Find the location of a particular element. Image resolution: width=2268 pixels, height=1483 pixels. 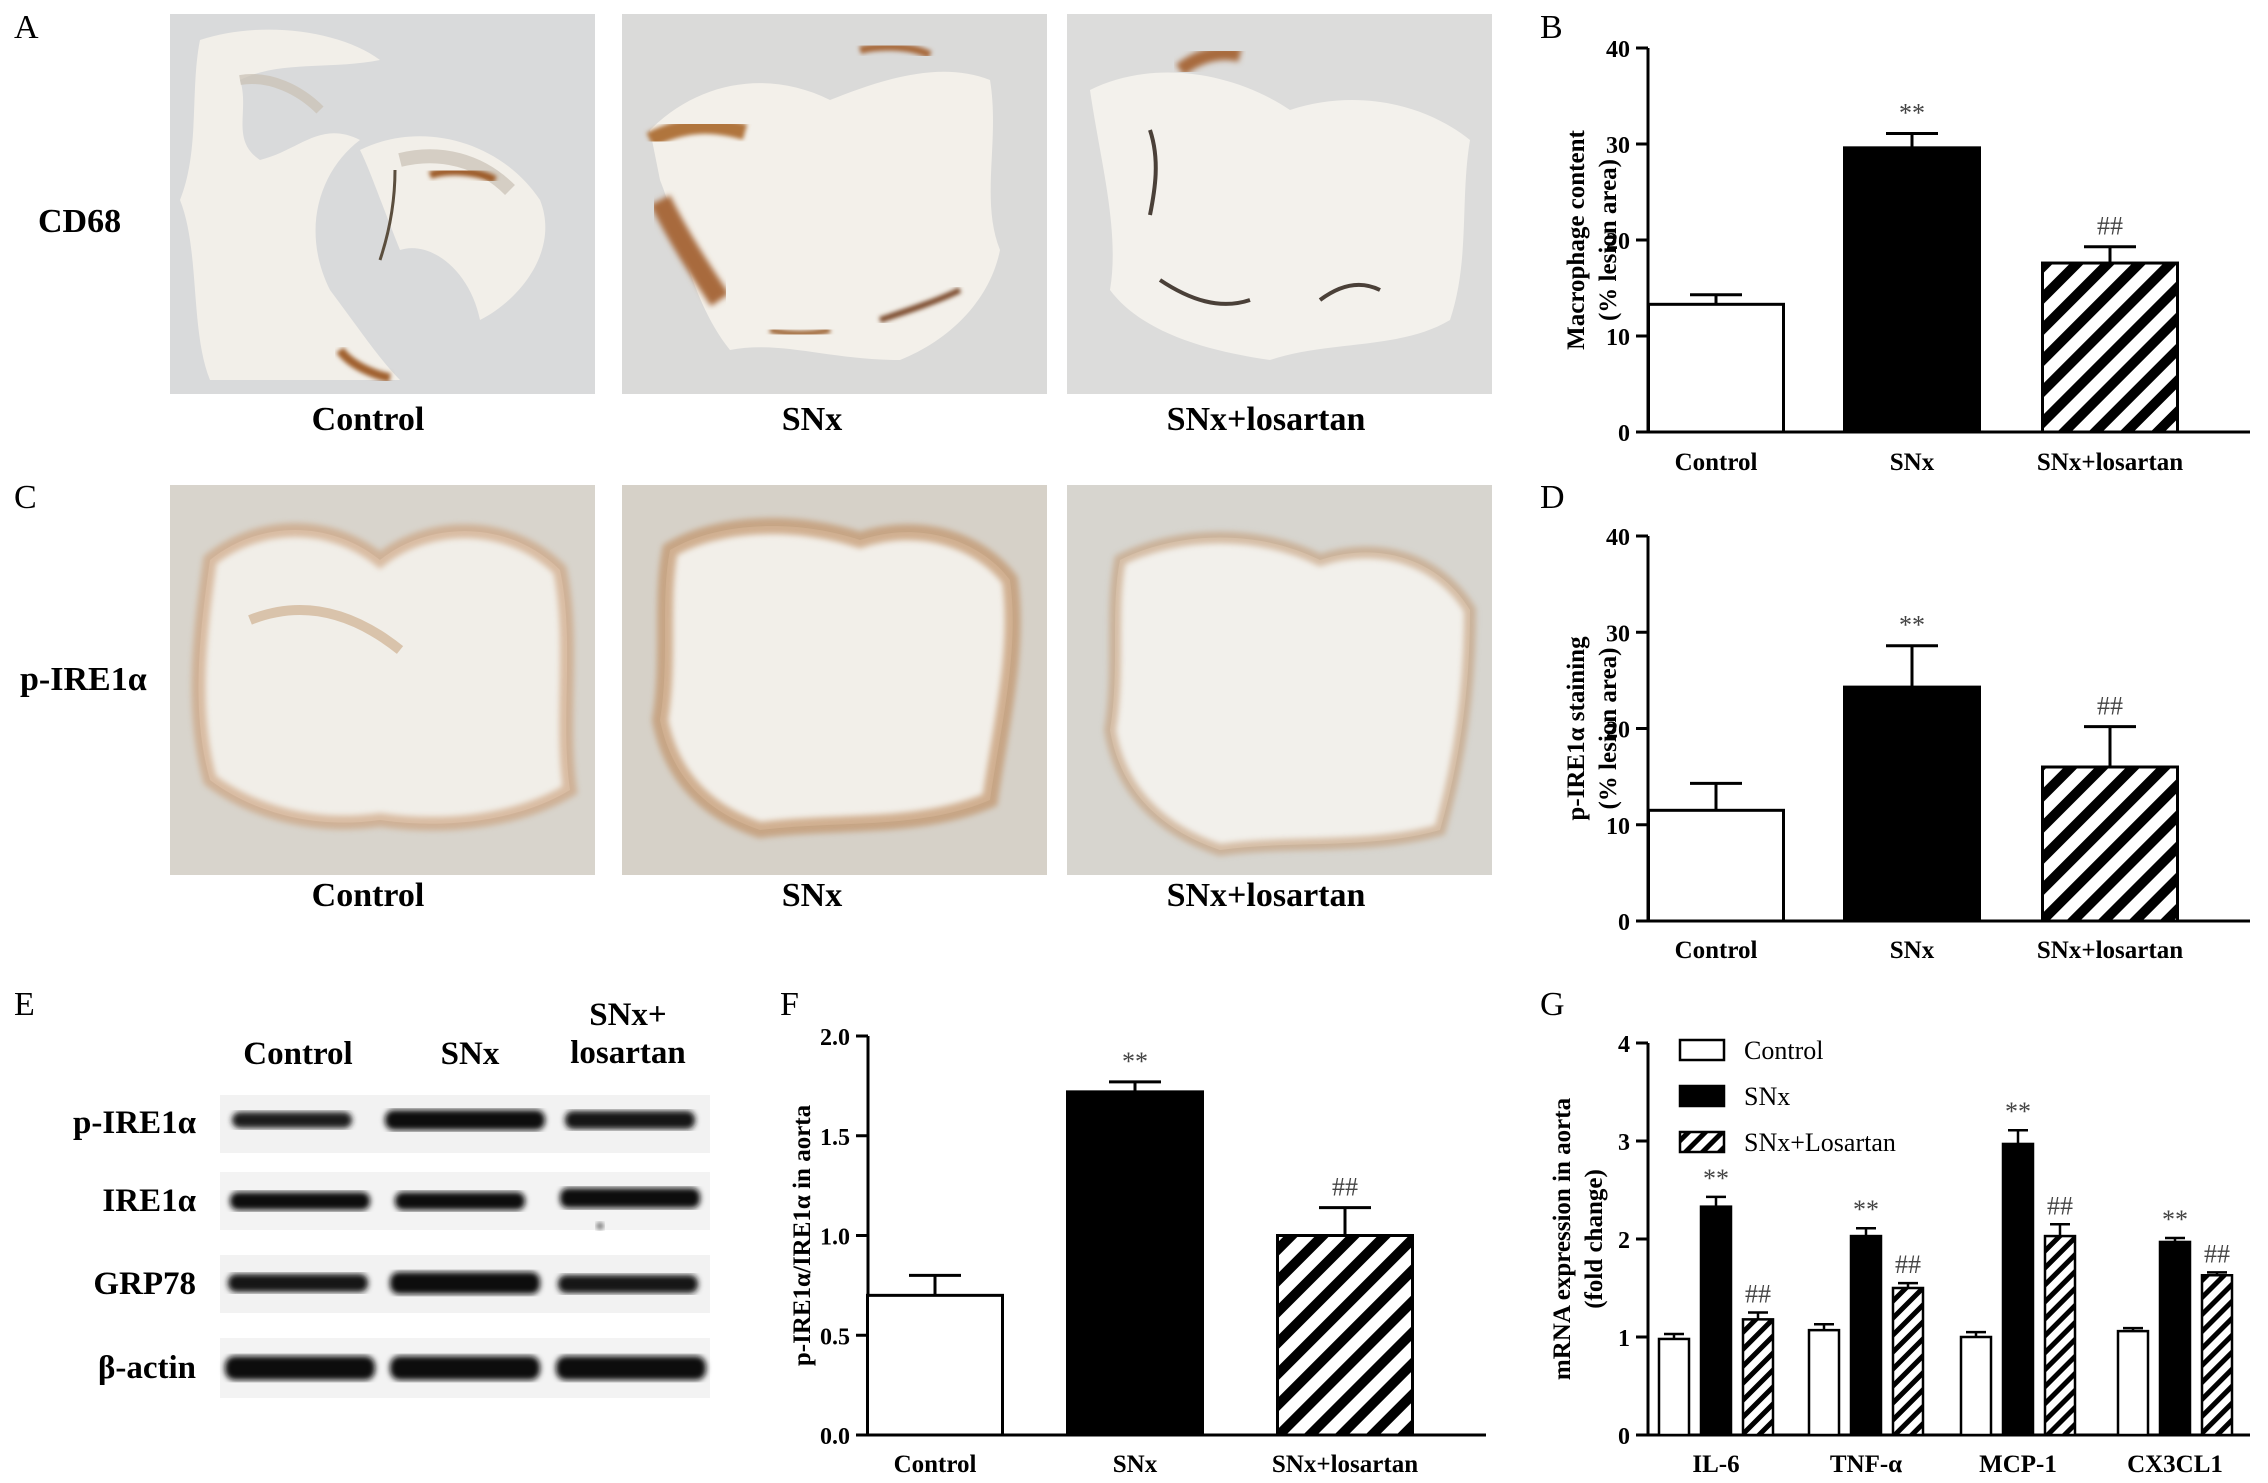

y-tick-label: 2 is located at coordinates (1624, 1241).